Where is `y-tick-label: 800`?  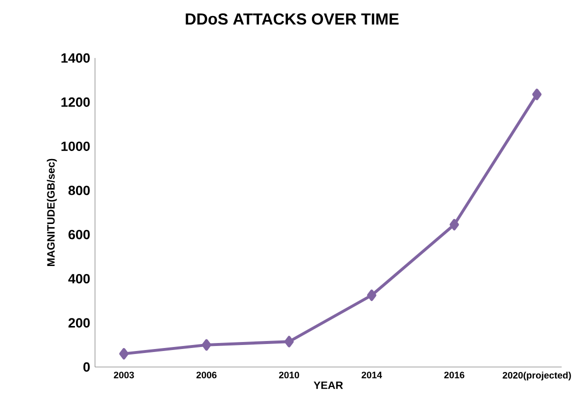 y-tick-label: 800 is located at coordinates (79, 191).